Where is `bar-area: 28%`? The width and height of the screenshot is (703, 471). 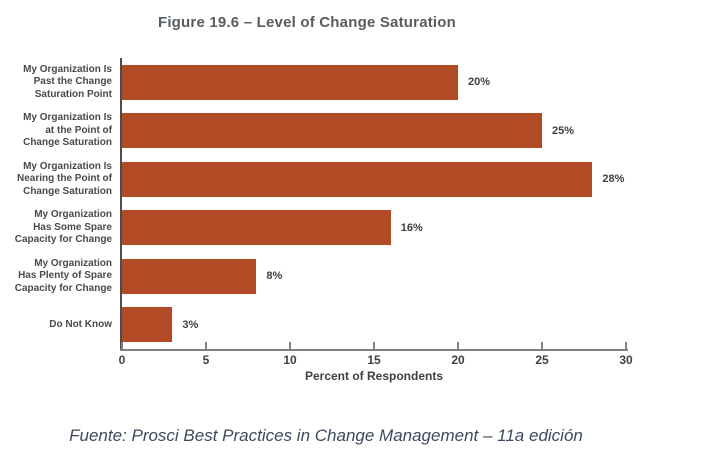 bar-area: 28% is located at coordinates (374, 179).